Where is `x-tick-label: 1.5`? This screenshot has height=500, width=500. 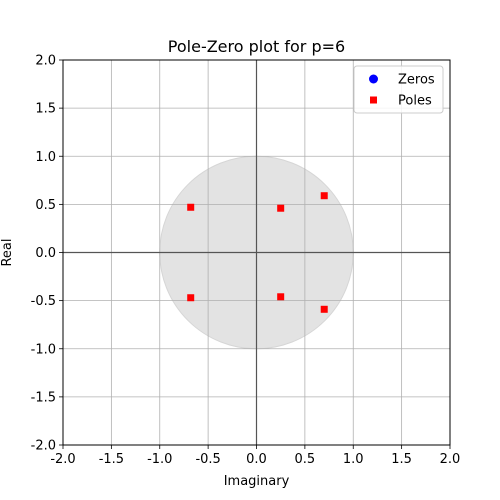 x-tick-label: 1.5 is located at coordinates (401, 459).